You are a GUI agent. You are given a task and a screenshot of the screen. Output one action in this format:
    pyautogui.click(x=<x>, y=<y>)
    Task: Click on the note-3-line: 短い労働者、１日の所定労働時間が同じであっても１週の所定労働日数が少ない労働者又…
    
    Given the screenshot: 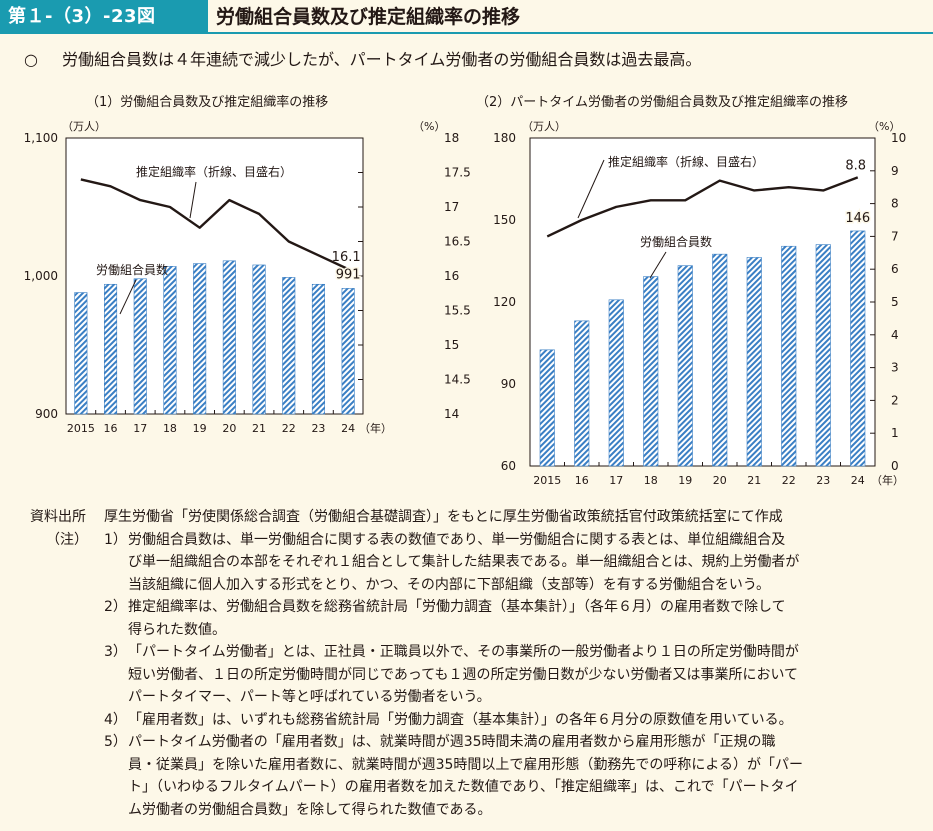 What is the action you would take?
    pyautogui.click(x=470, y=675)
    